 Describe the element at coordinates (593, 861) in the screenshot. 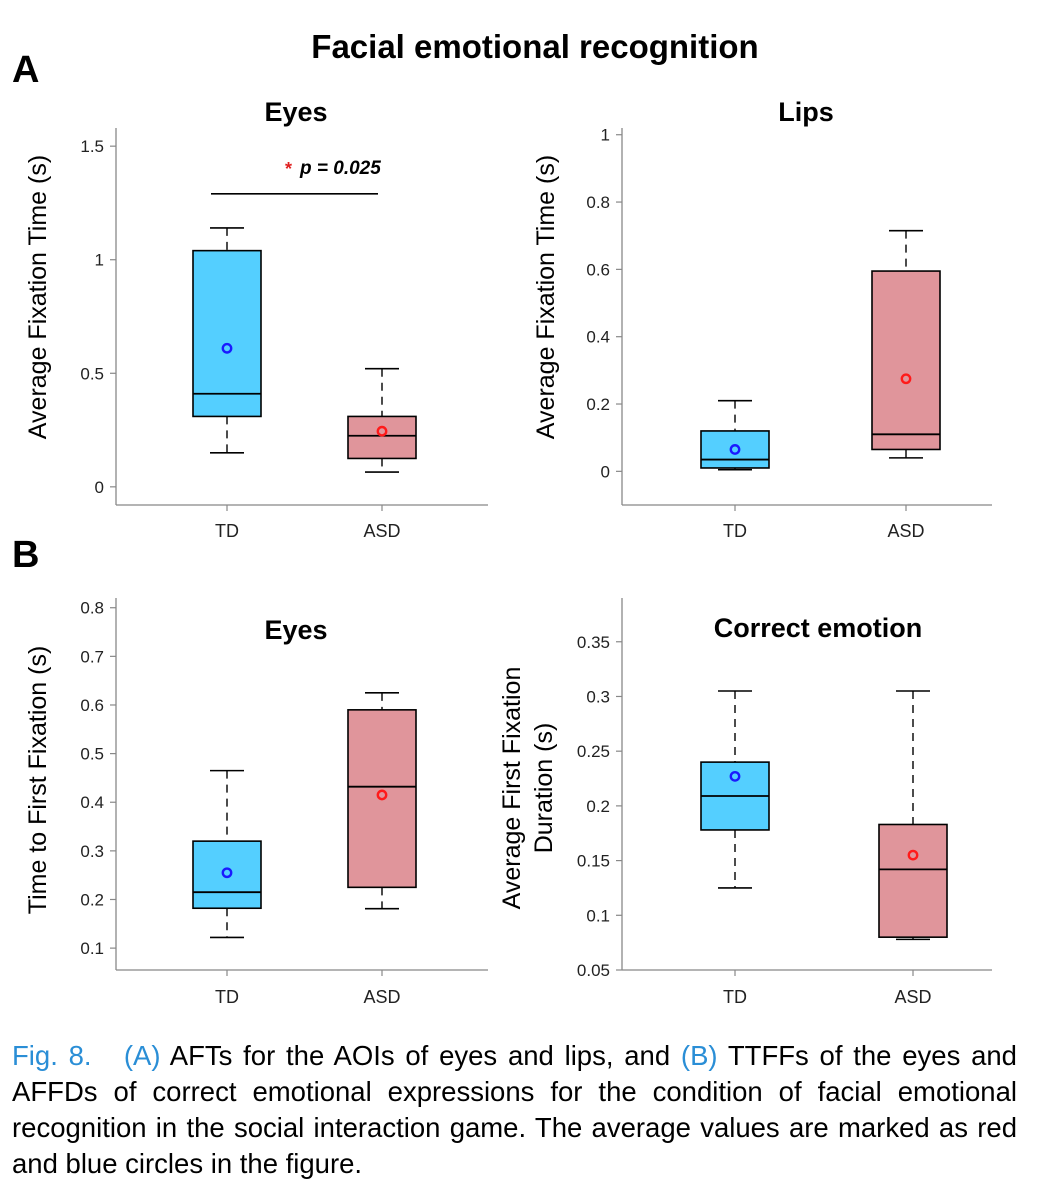

I see `y-tick-label: 0.15` at that location.